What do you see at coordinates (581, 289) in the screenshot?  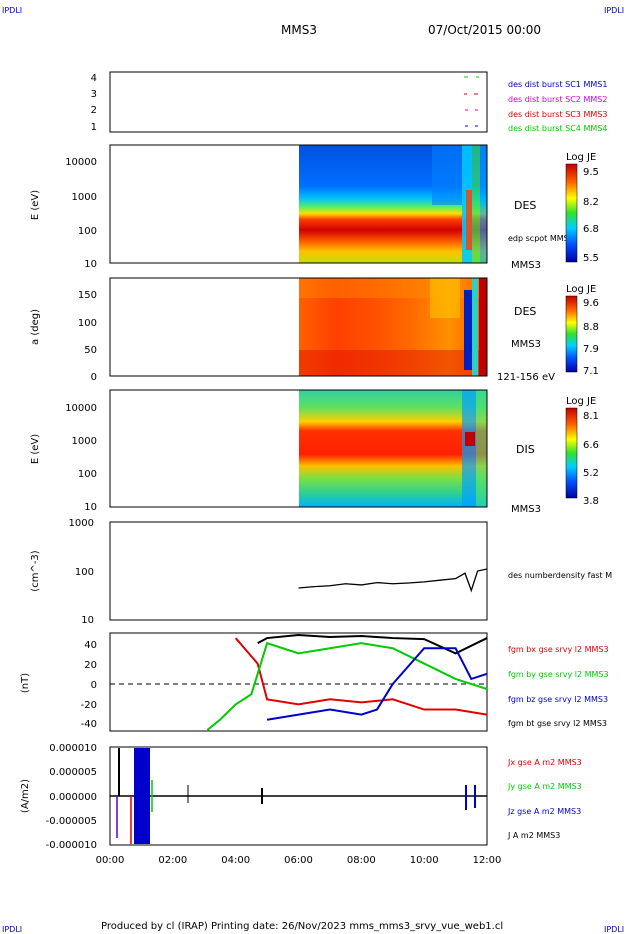 I see `pitch-cbar-title: Log JE` at bounding box center [581, 289].